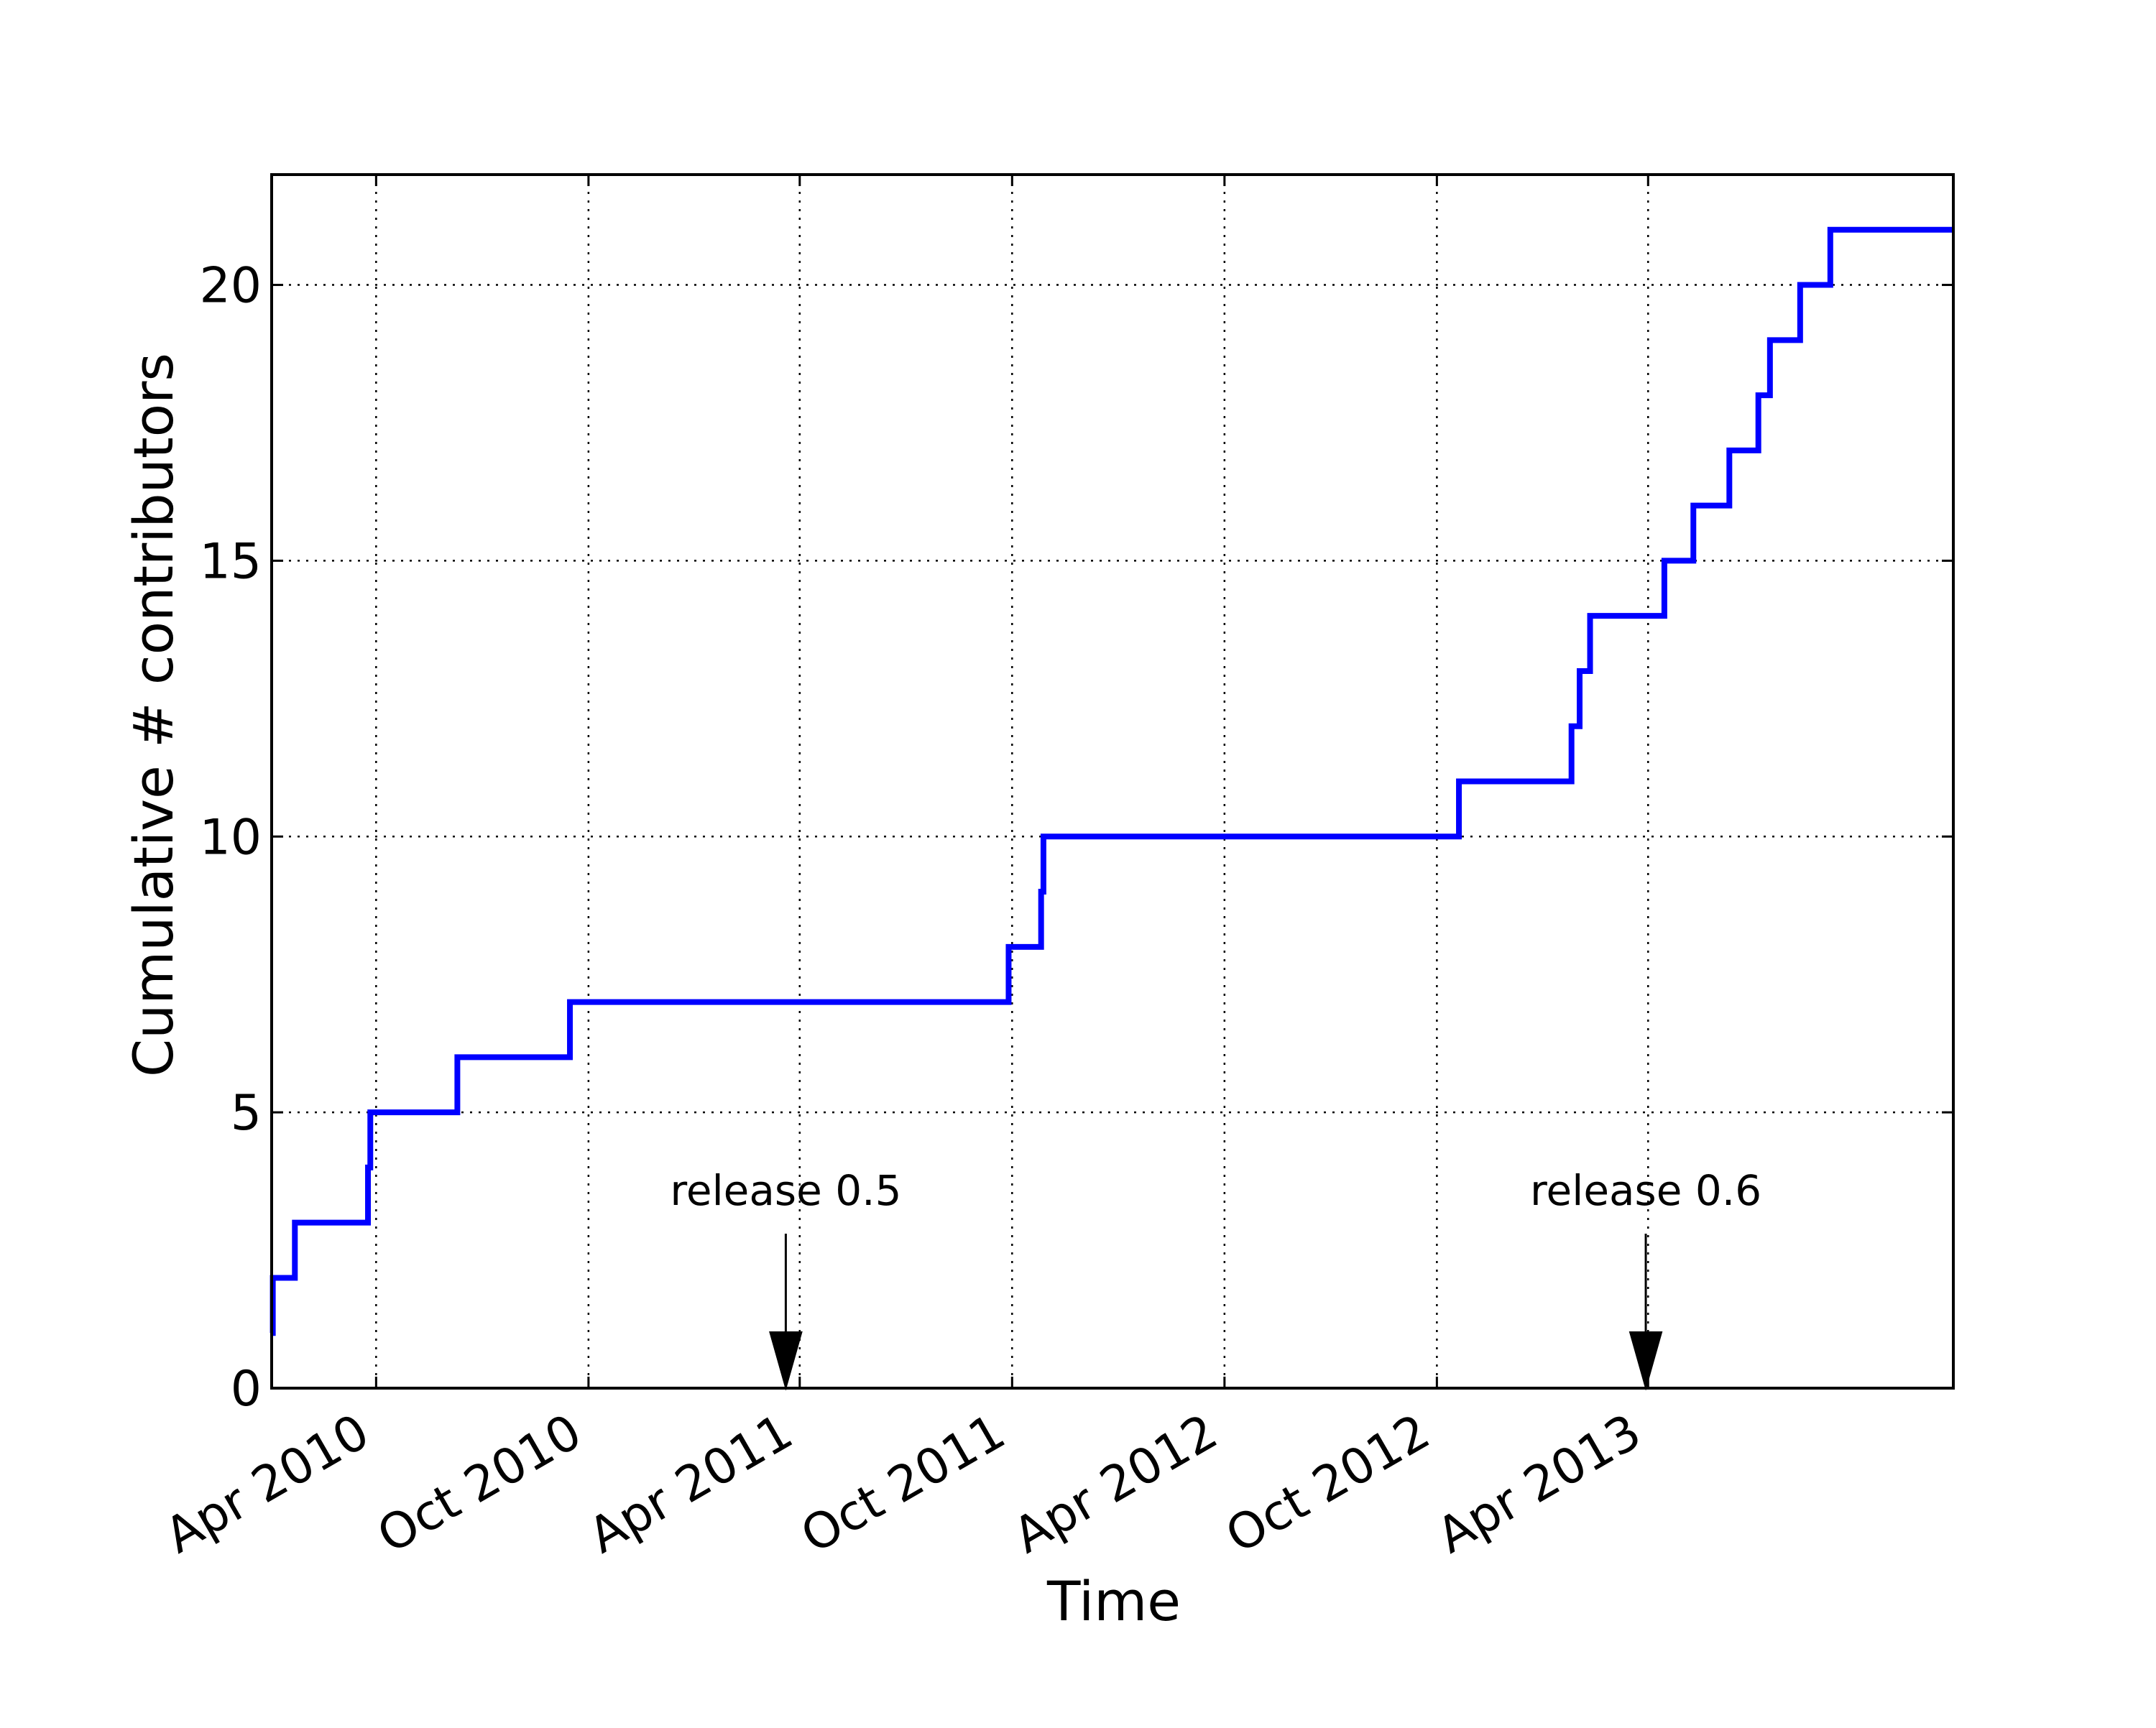  What do you see at coordinates (153, 715) in the screenshot?
I see `y-axis-title: Cumulative # contributors` at bounding box center [153, 715].